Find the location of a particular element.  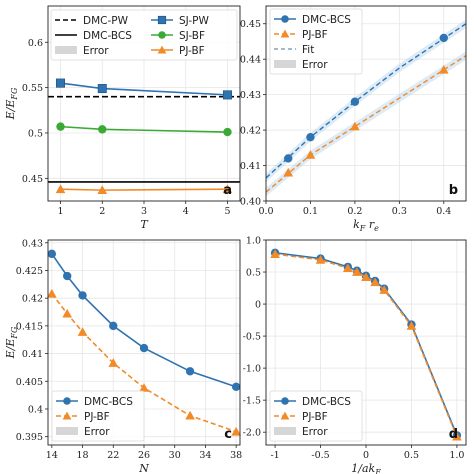

panel-label: b is located at coordinates (453, 190).